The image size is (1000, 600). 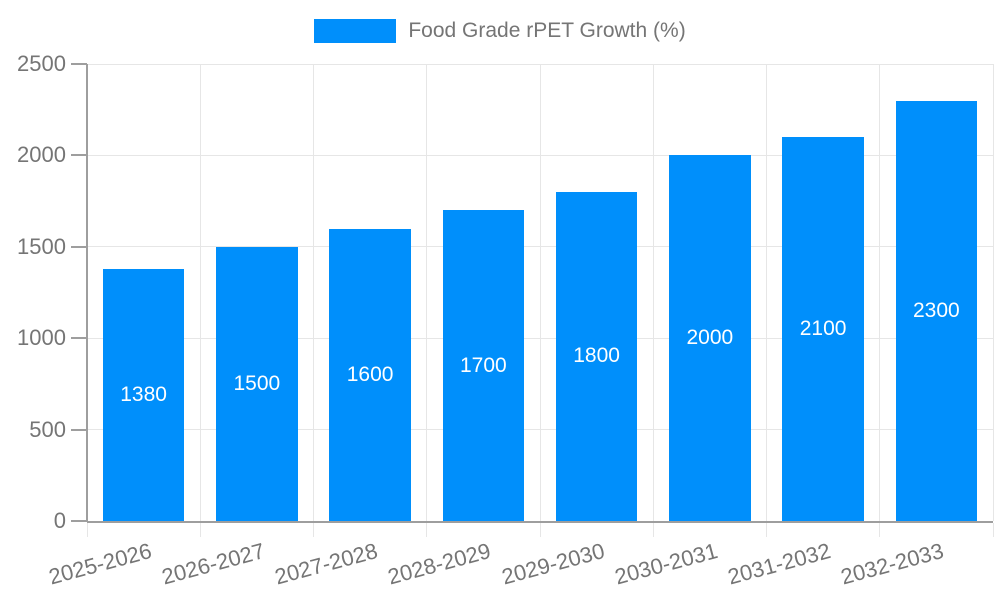 What do you see at coordinates (87, 292) in the screenshot?
I see `y-axis-line` at bounding box center [87, 292].